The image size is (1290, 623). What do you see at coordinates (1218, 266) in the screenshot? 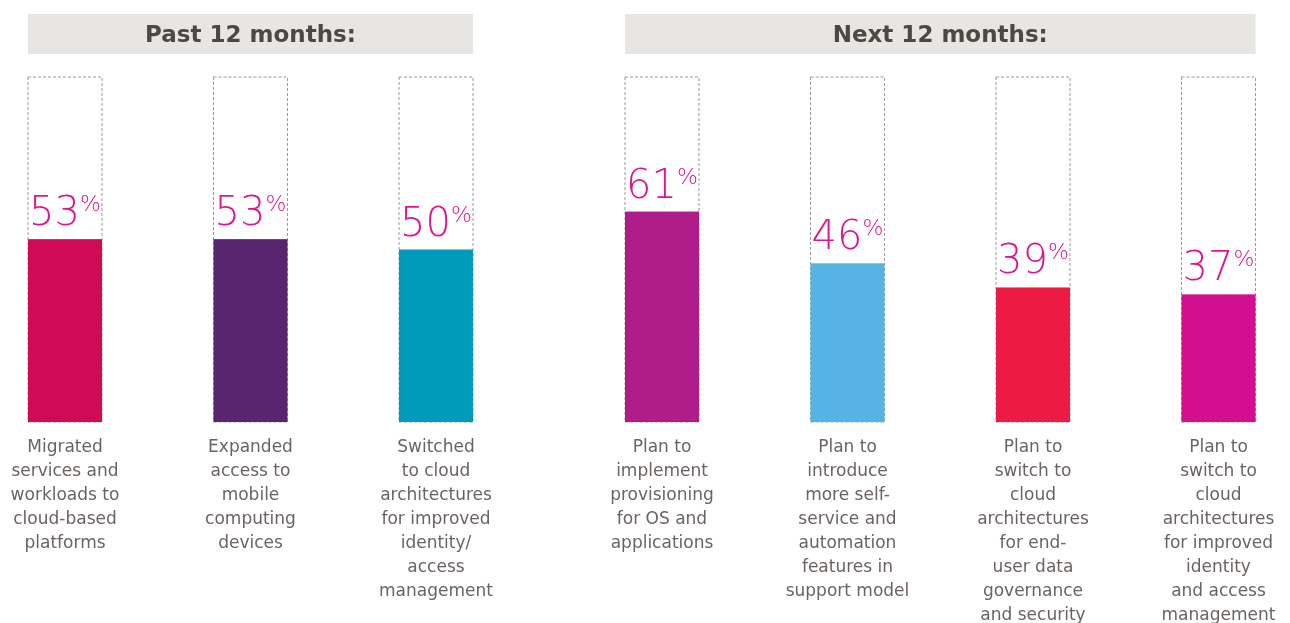
I see `data-label: 37%` at bounding box center [1218, 266].